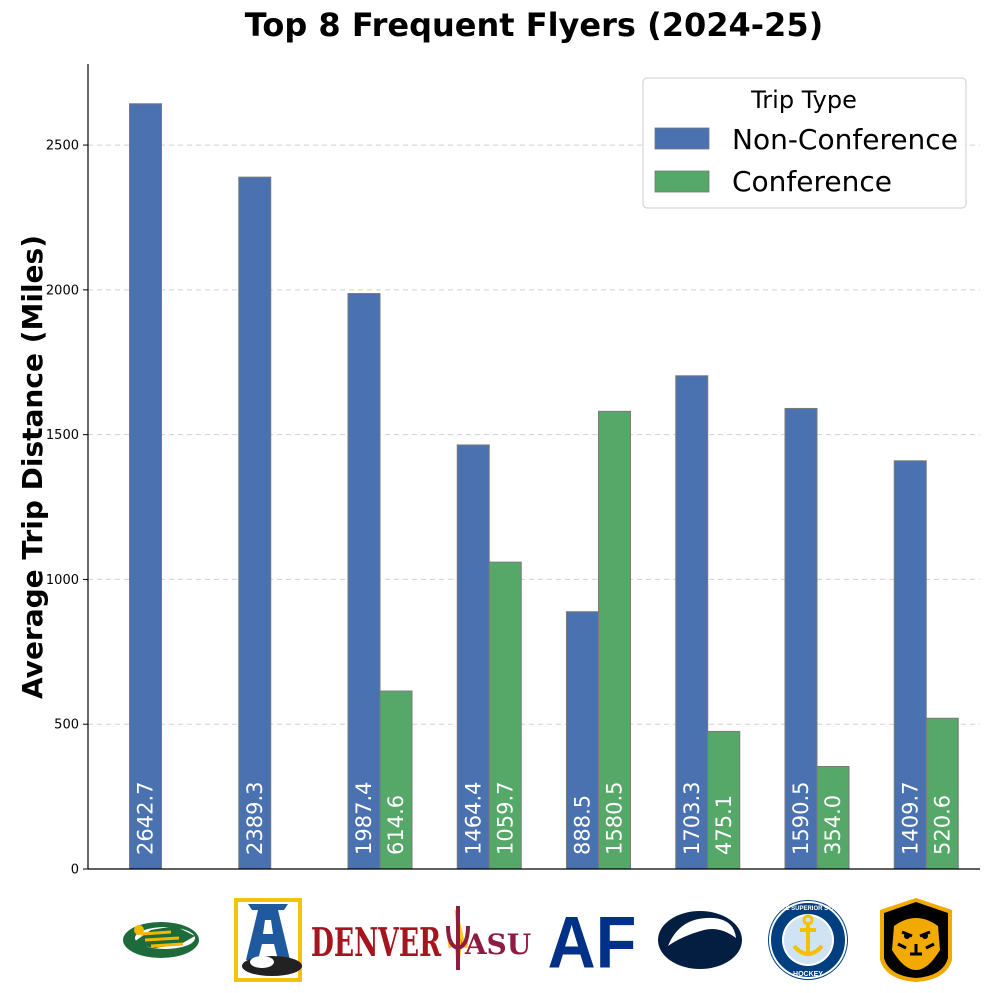 The width and height of the screenshot is (989, 993). I want to click on y-axis-ticks: 0 500 1000 1500 2000 2500, so click(67, 508).